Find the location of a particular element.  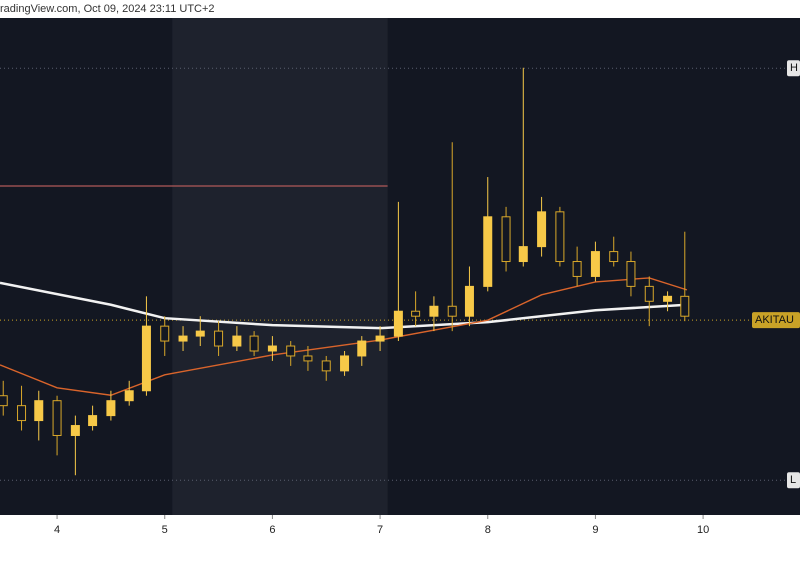

x-tick-label: 9 is located at coordinates (595, 530).